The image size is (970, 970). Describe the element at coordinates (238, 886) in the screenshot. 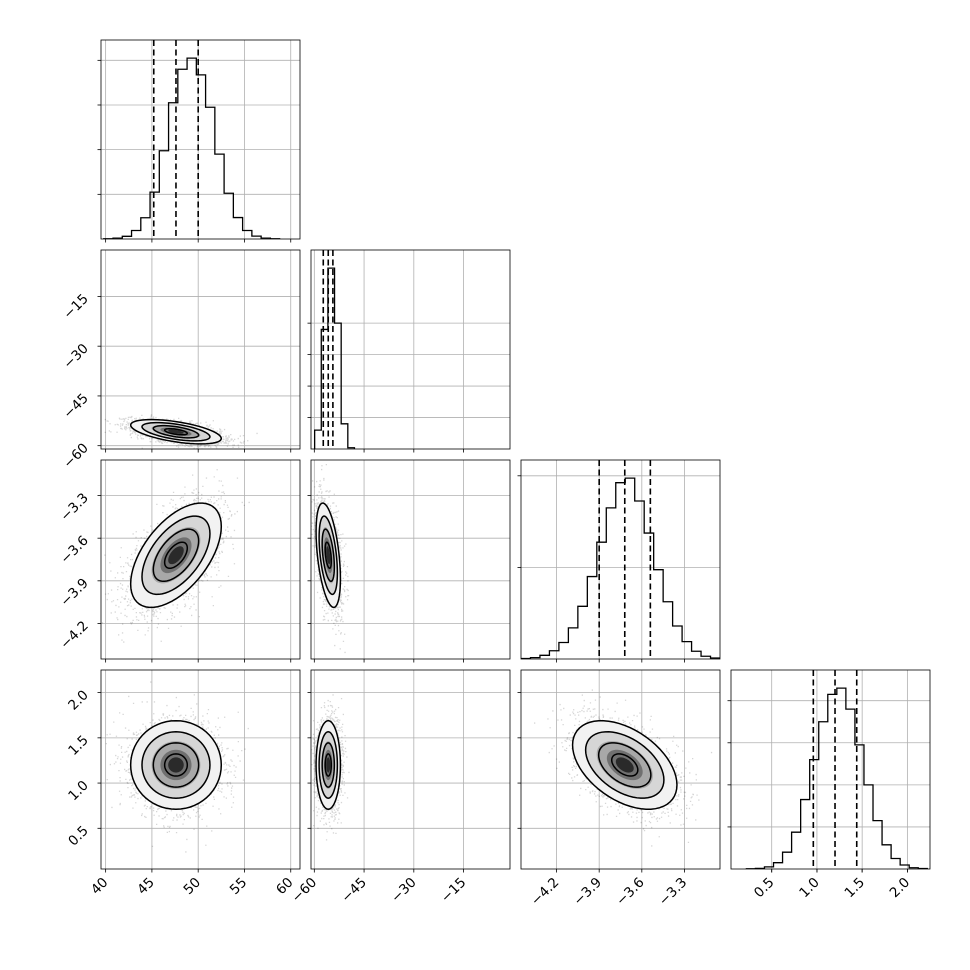

I see `x-tick-label: 55` at that location.